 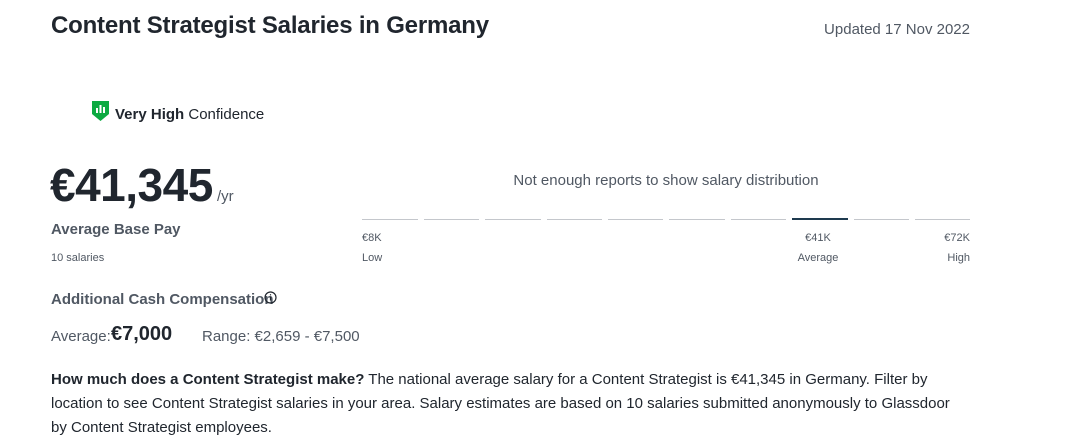 What do you see at coordinates (226, 114) in the screenshot?
I see `confidence-label: Confidence` at bounding box center [226, 114].